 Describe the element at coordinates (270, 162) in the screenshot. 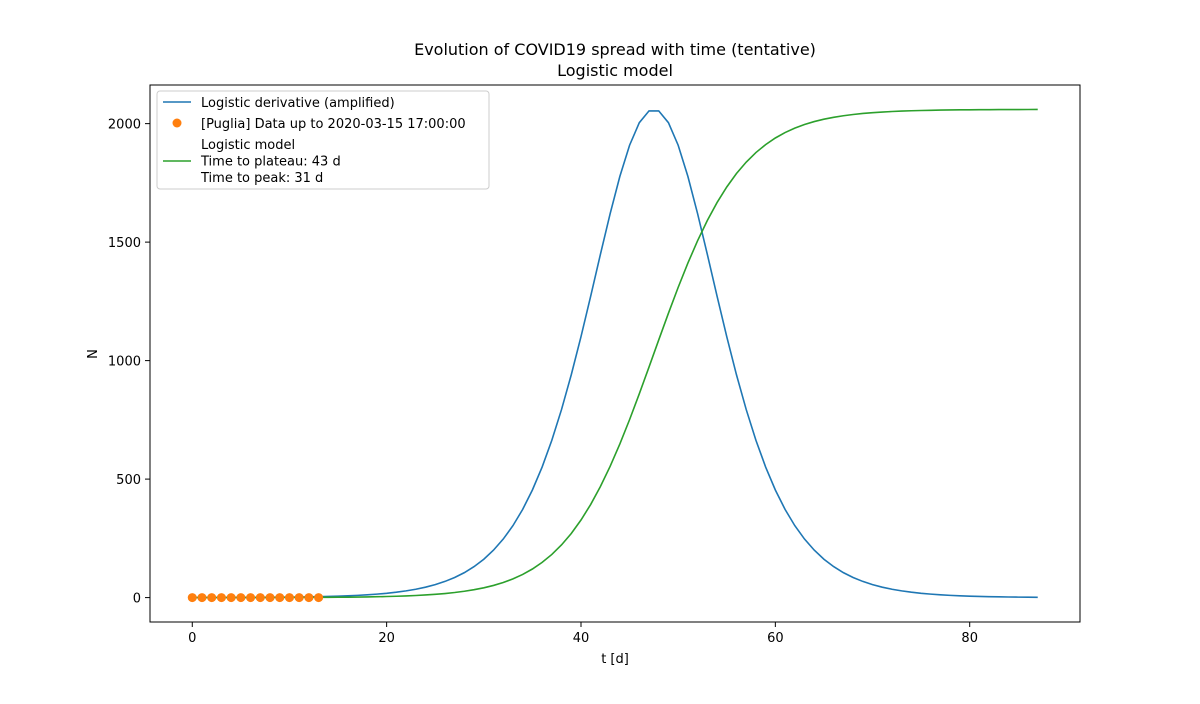

I see `legend-label-time-to-plateau: Time to plateau: 43 d` at that location.